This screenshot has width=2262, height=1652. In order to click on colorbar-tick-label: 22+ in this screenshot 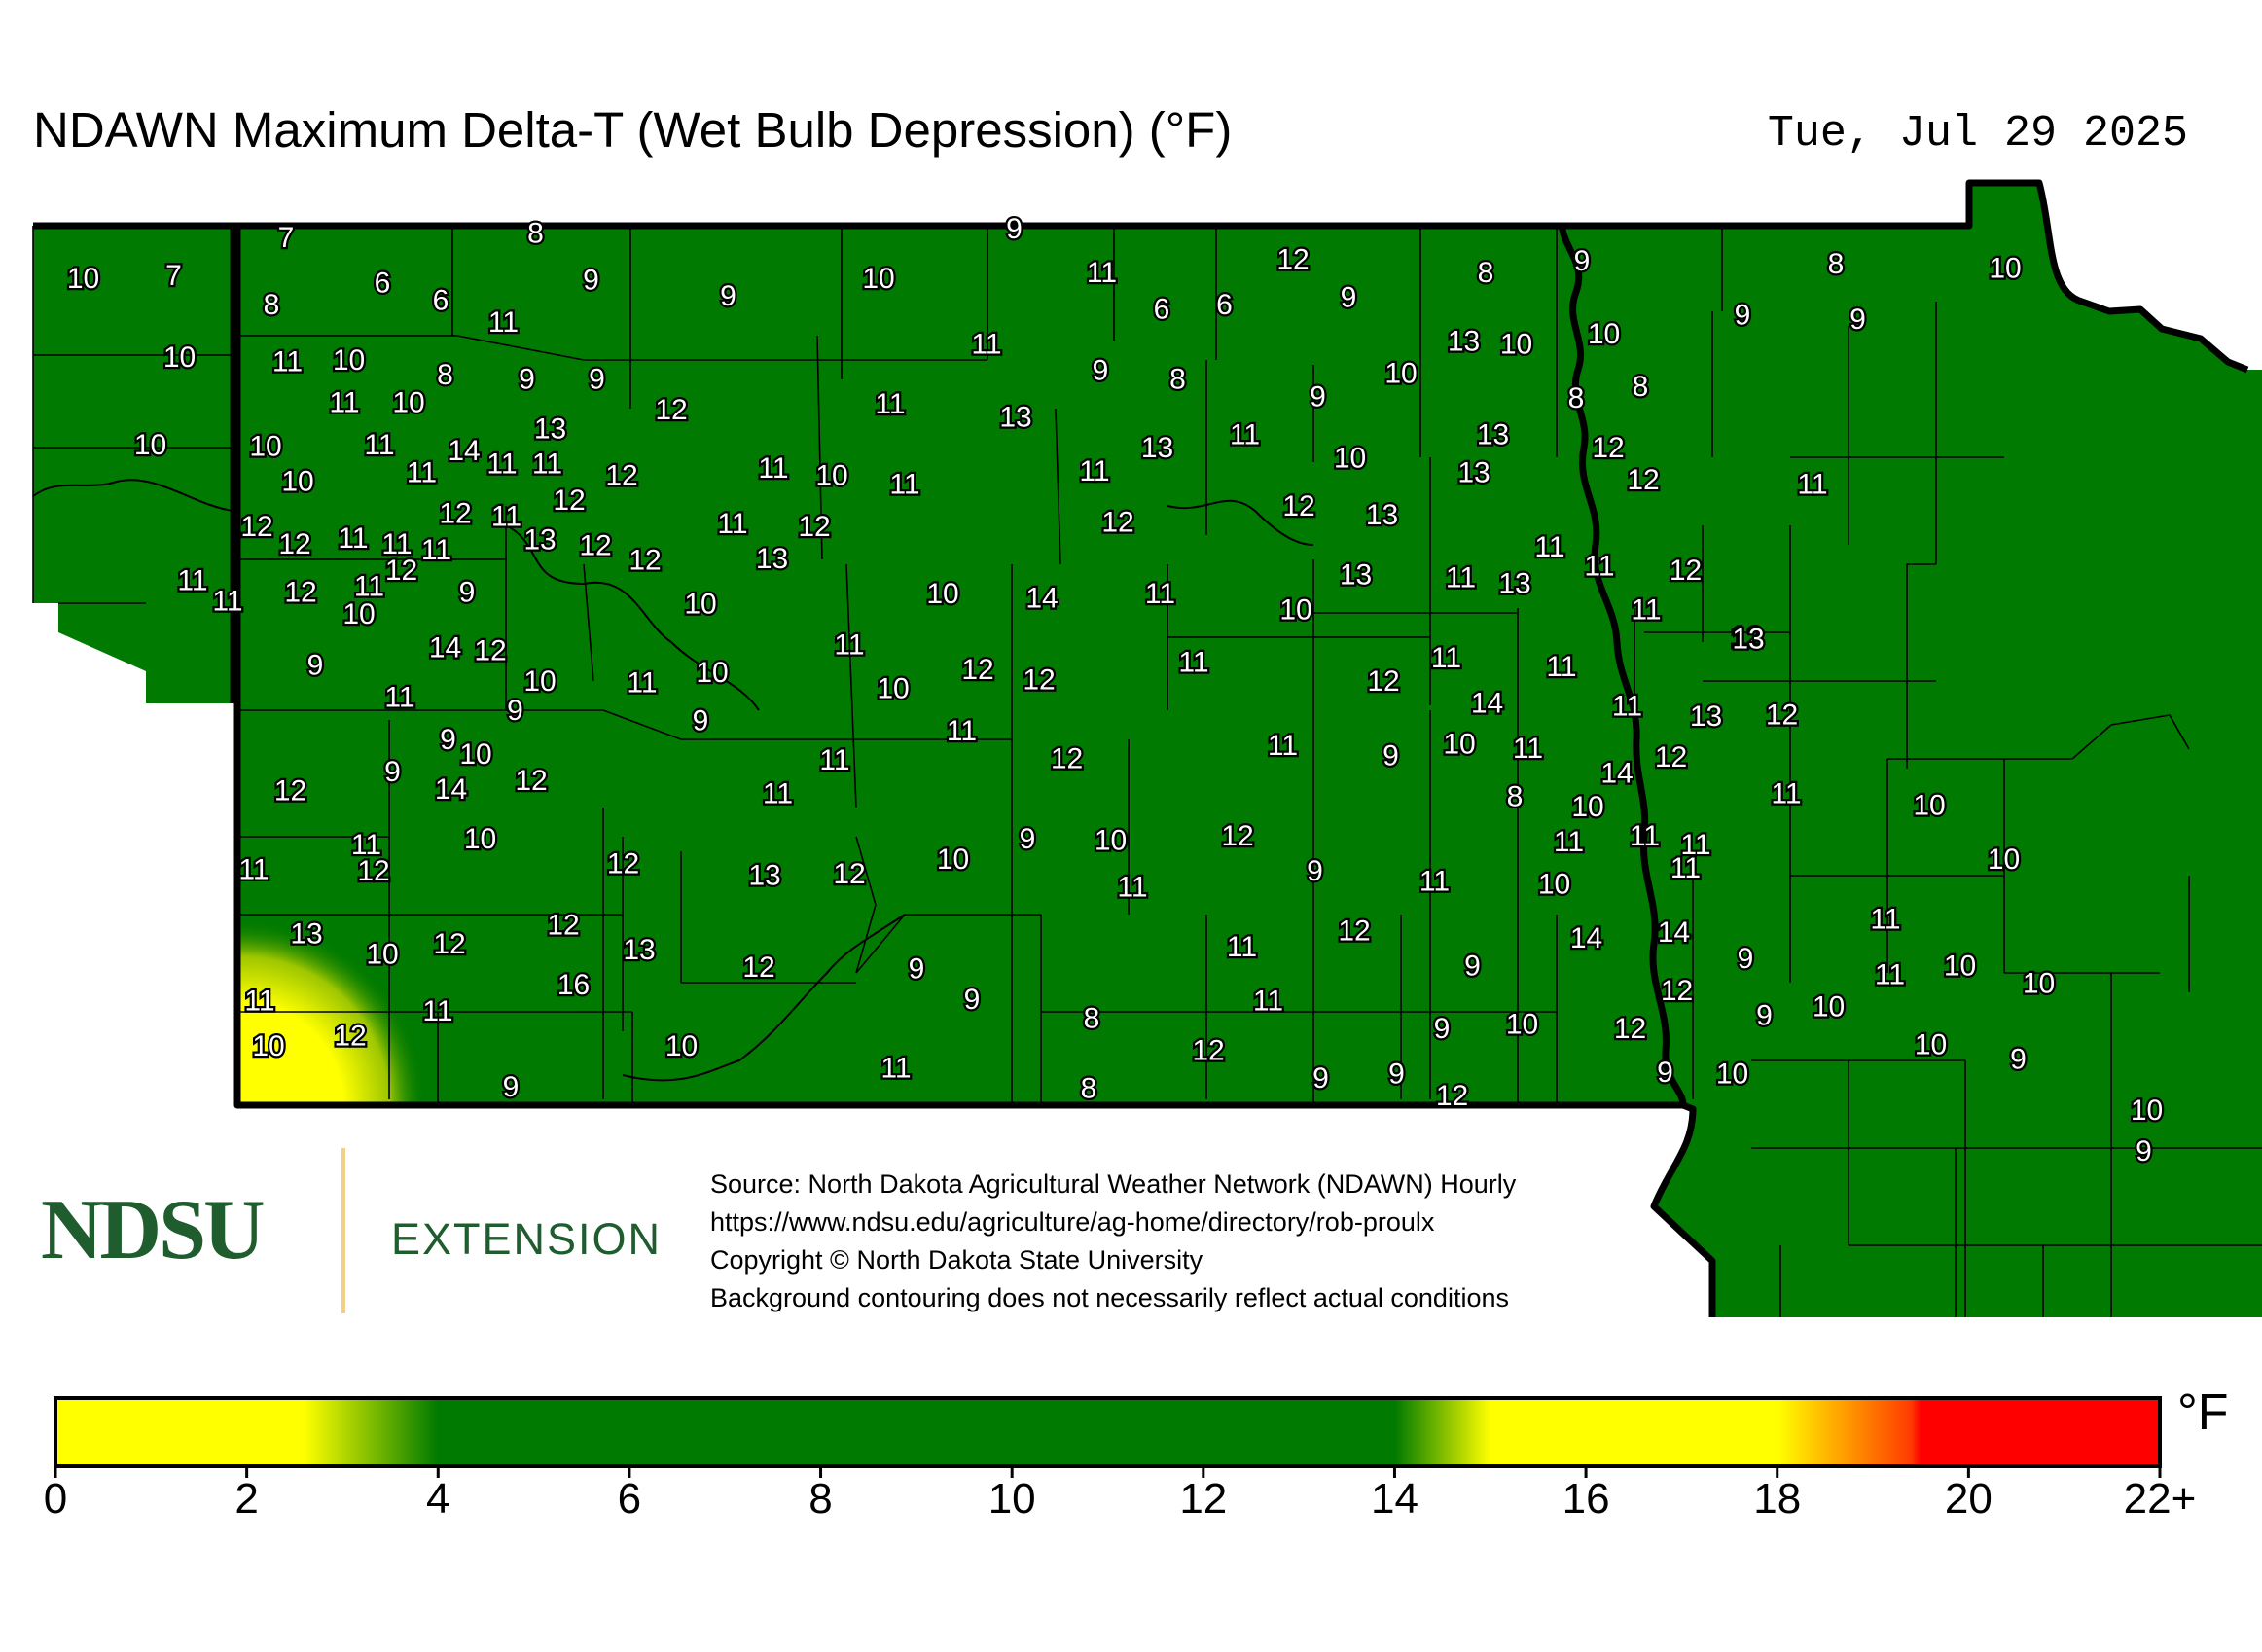, I will do `click(2160, 1499)`.